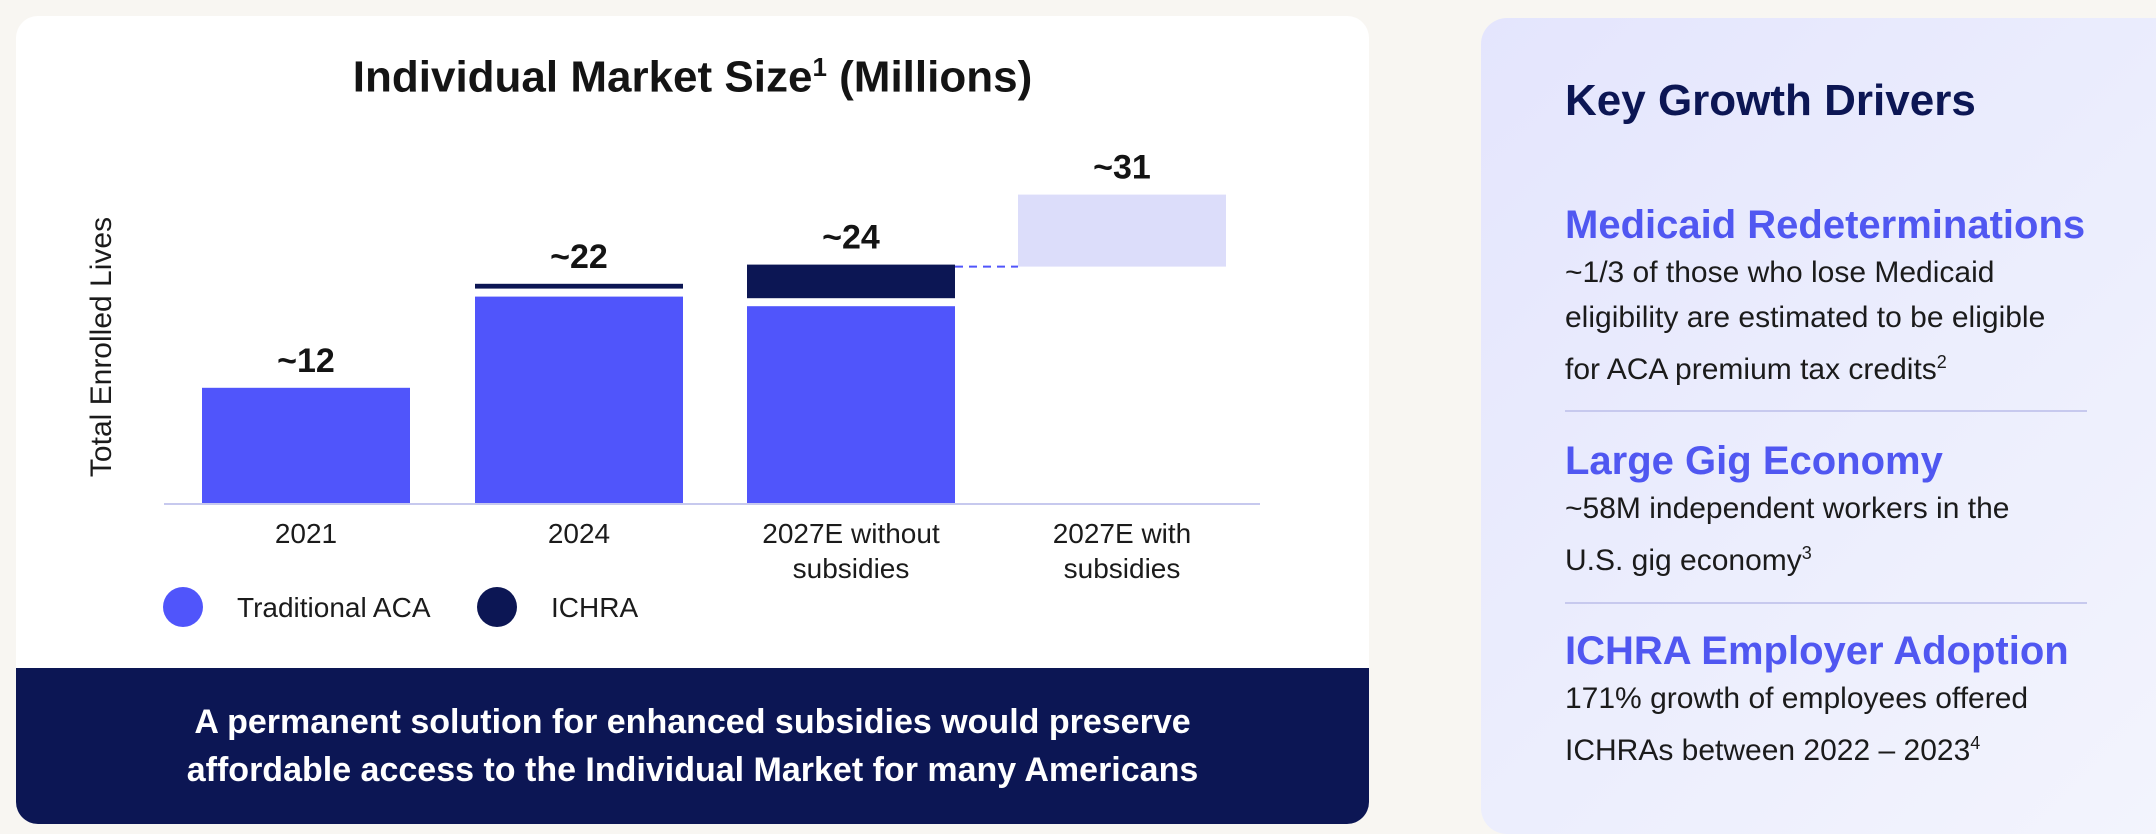  I want to click on driver-heading: Large Gig Economy, so click(1754, 461).